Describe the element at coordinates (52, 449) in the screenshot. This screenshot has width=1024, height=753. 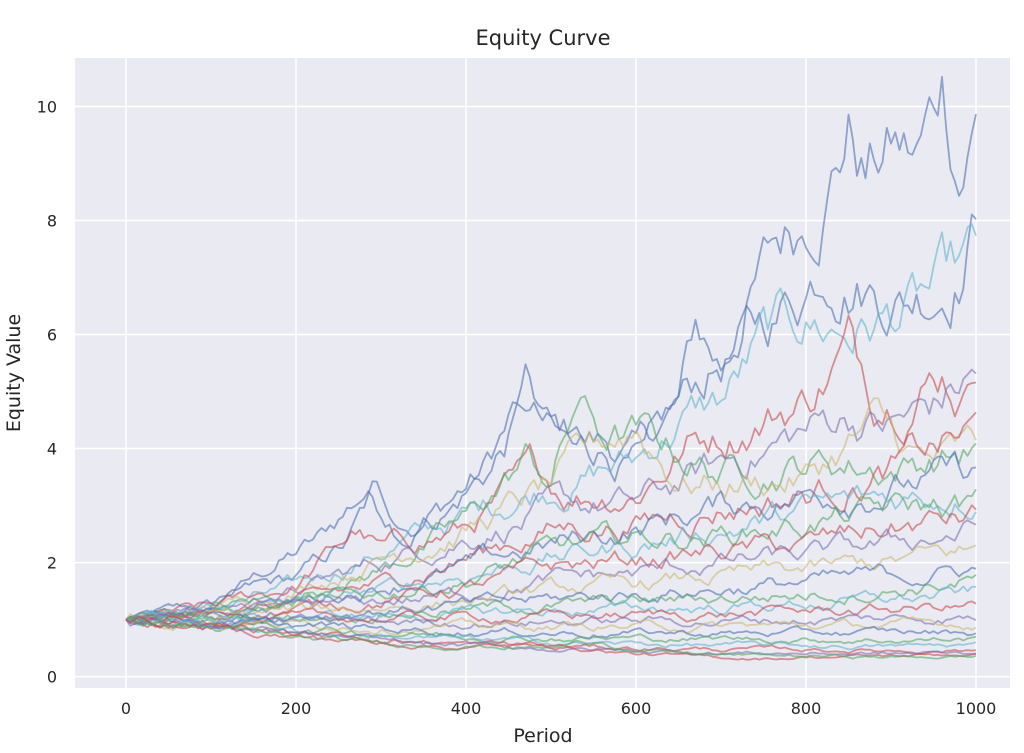
I see `y-tick-label: 4` at that location.